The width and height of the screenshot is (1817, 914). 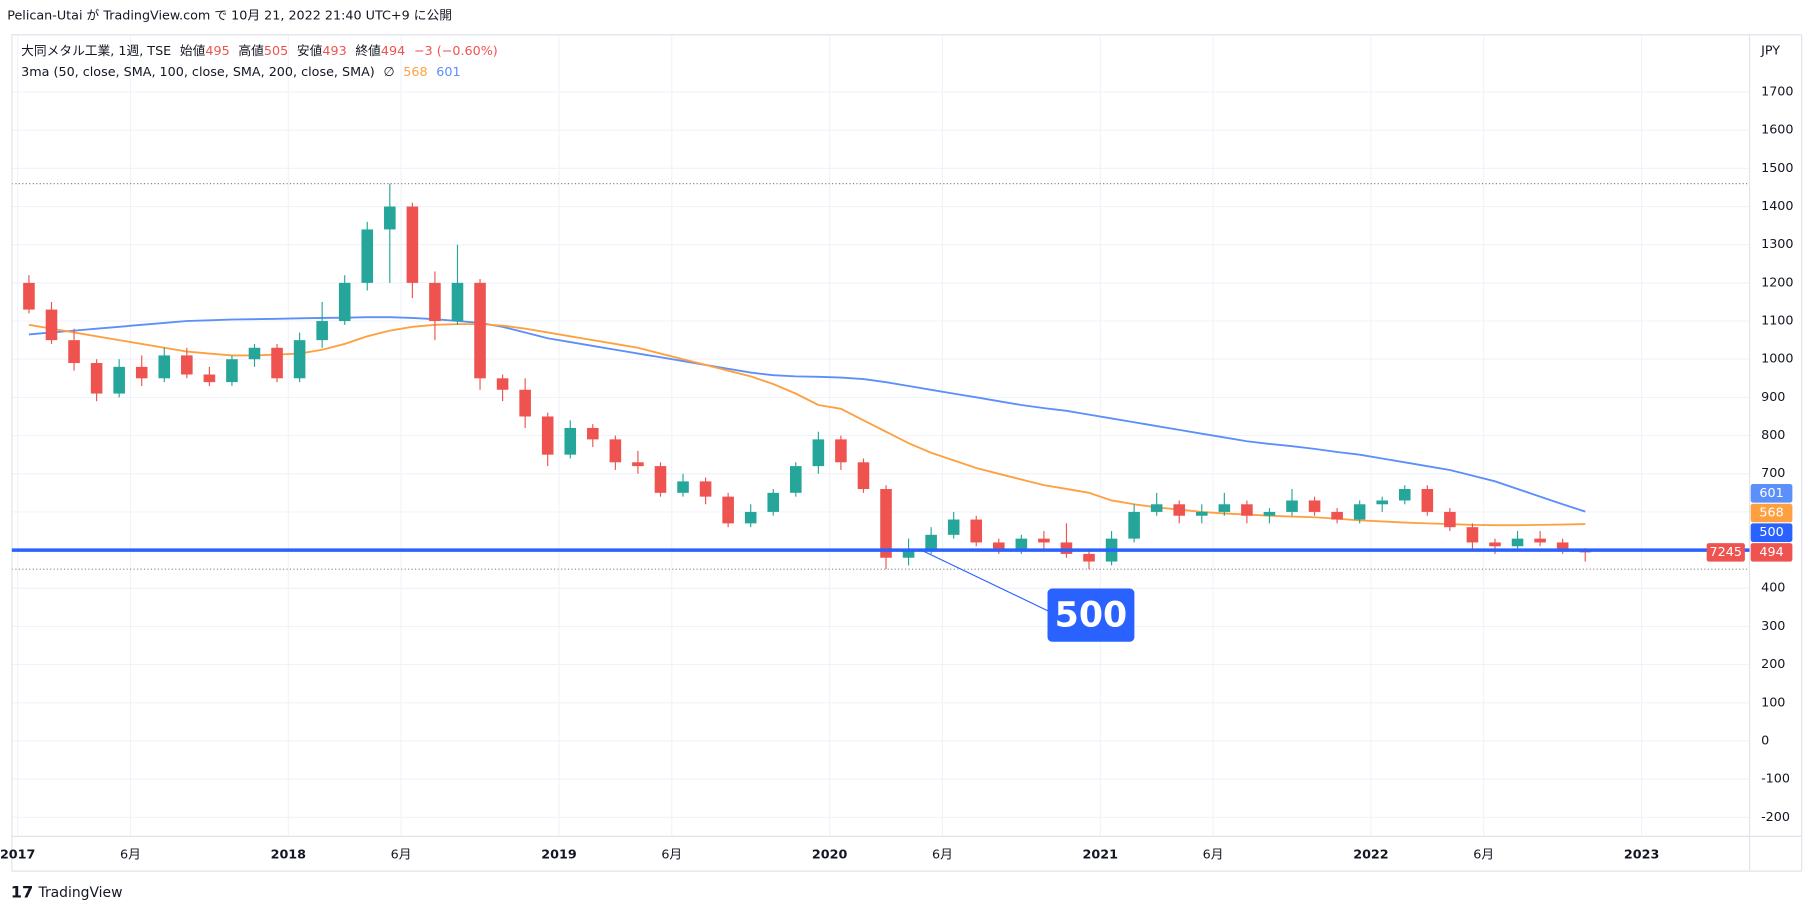 What do you see at coordinates (1773, 702) in the screenshot?
I see `y-tick-label: 100` at bounding box center [1773, 702].